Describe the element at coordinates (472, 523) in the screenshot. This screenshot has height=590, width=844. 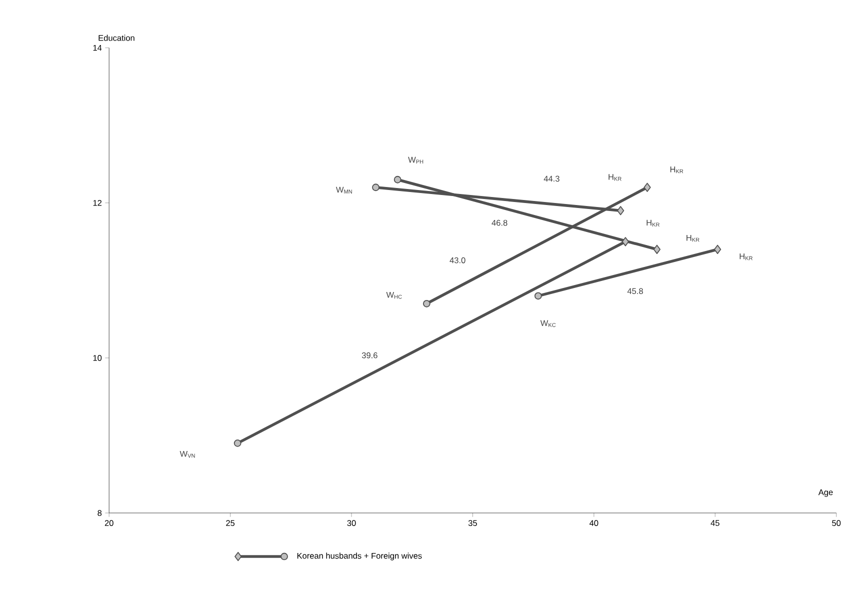
I see `x-tick-label: 35` at that location.